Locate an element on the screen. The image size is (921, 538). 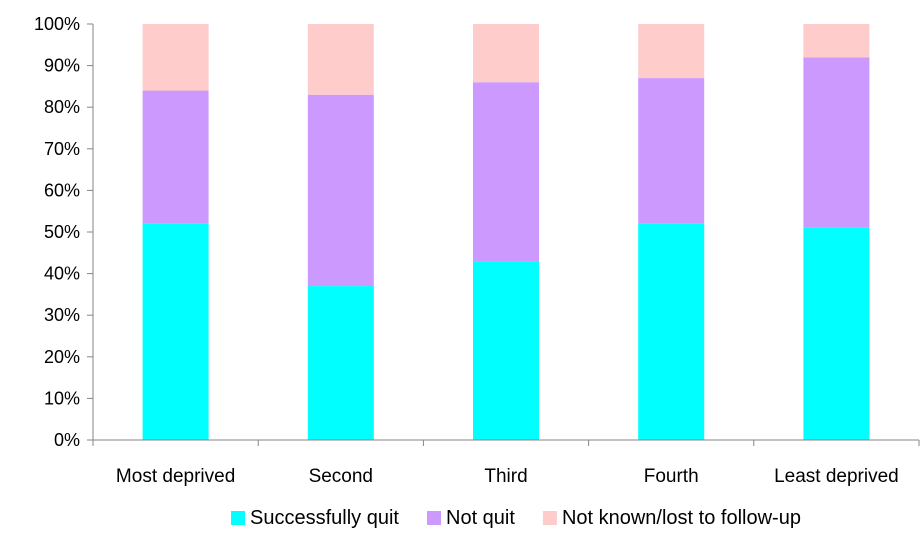
bar-segment-s2-c2 is located at coordinates (506, 53).